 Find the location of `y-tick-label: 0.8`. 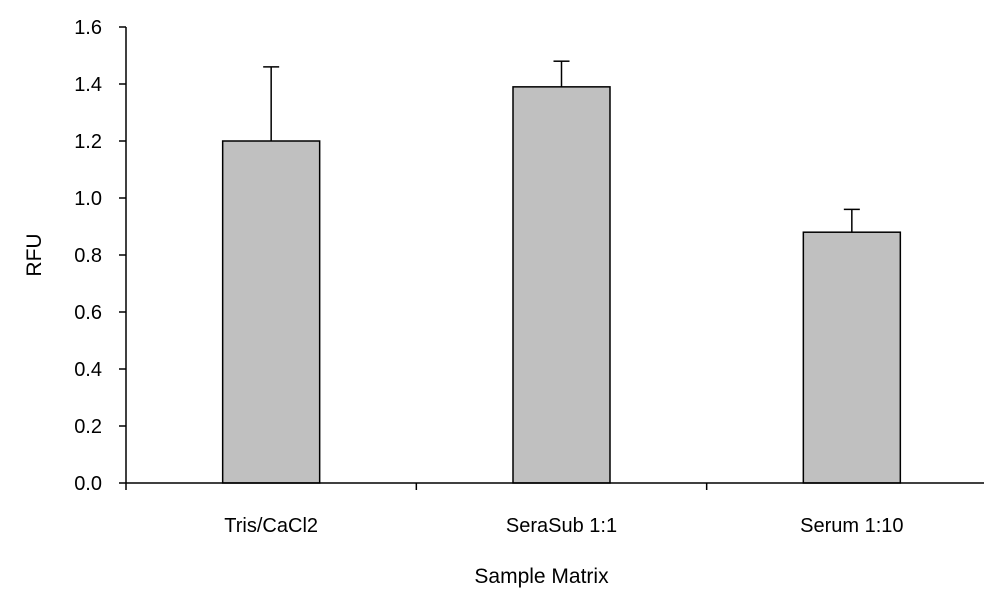

y-tick-label: 0.8 is located at coordinates (88, 256).